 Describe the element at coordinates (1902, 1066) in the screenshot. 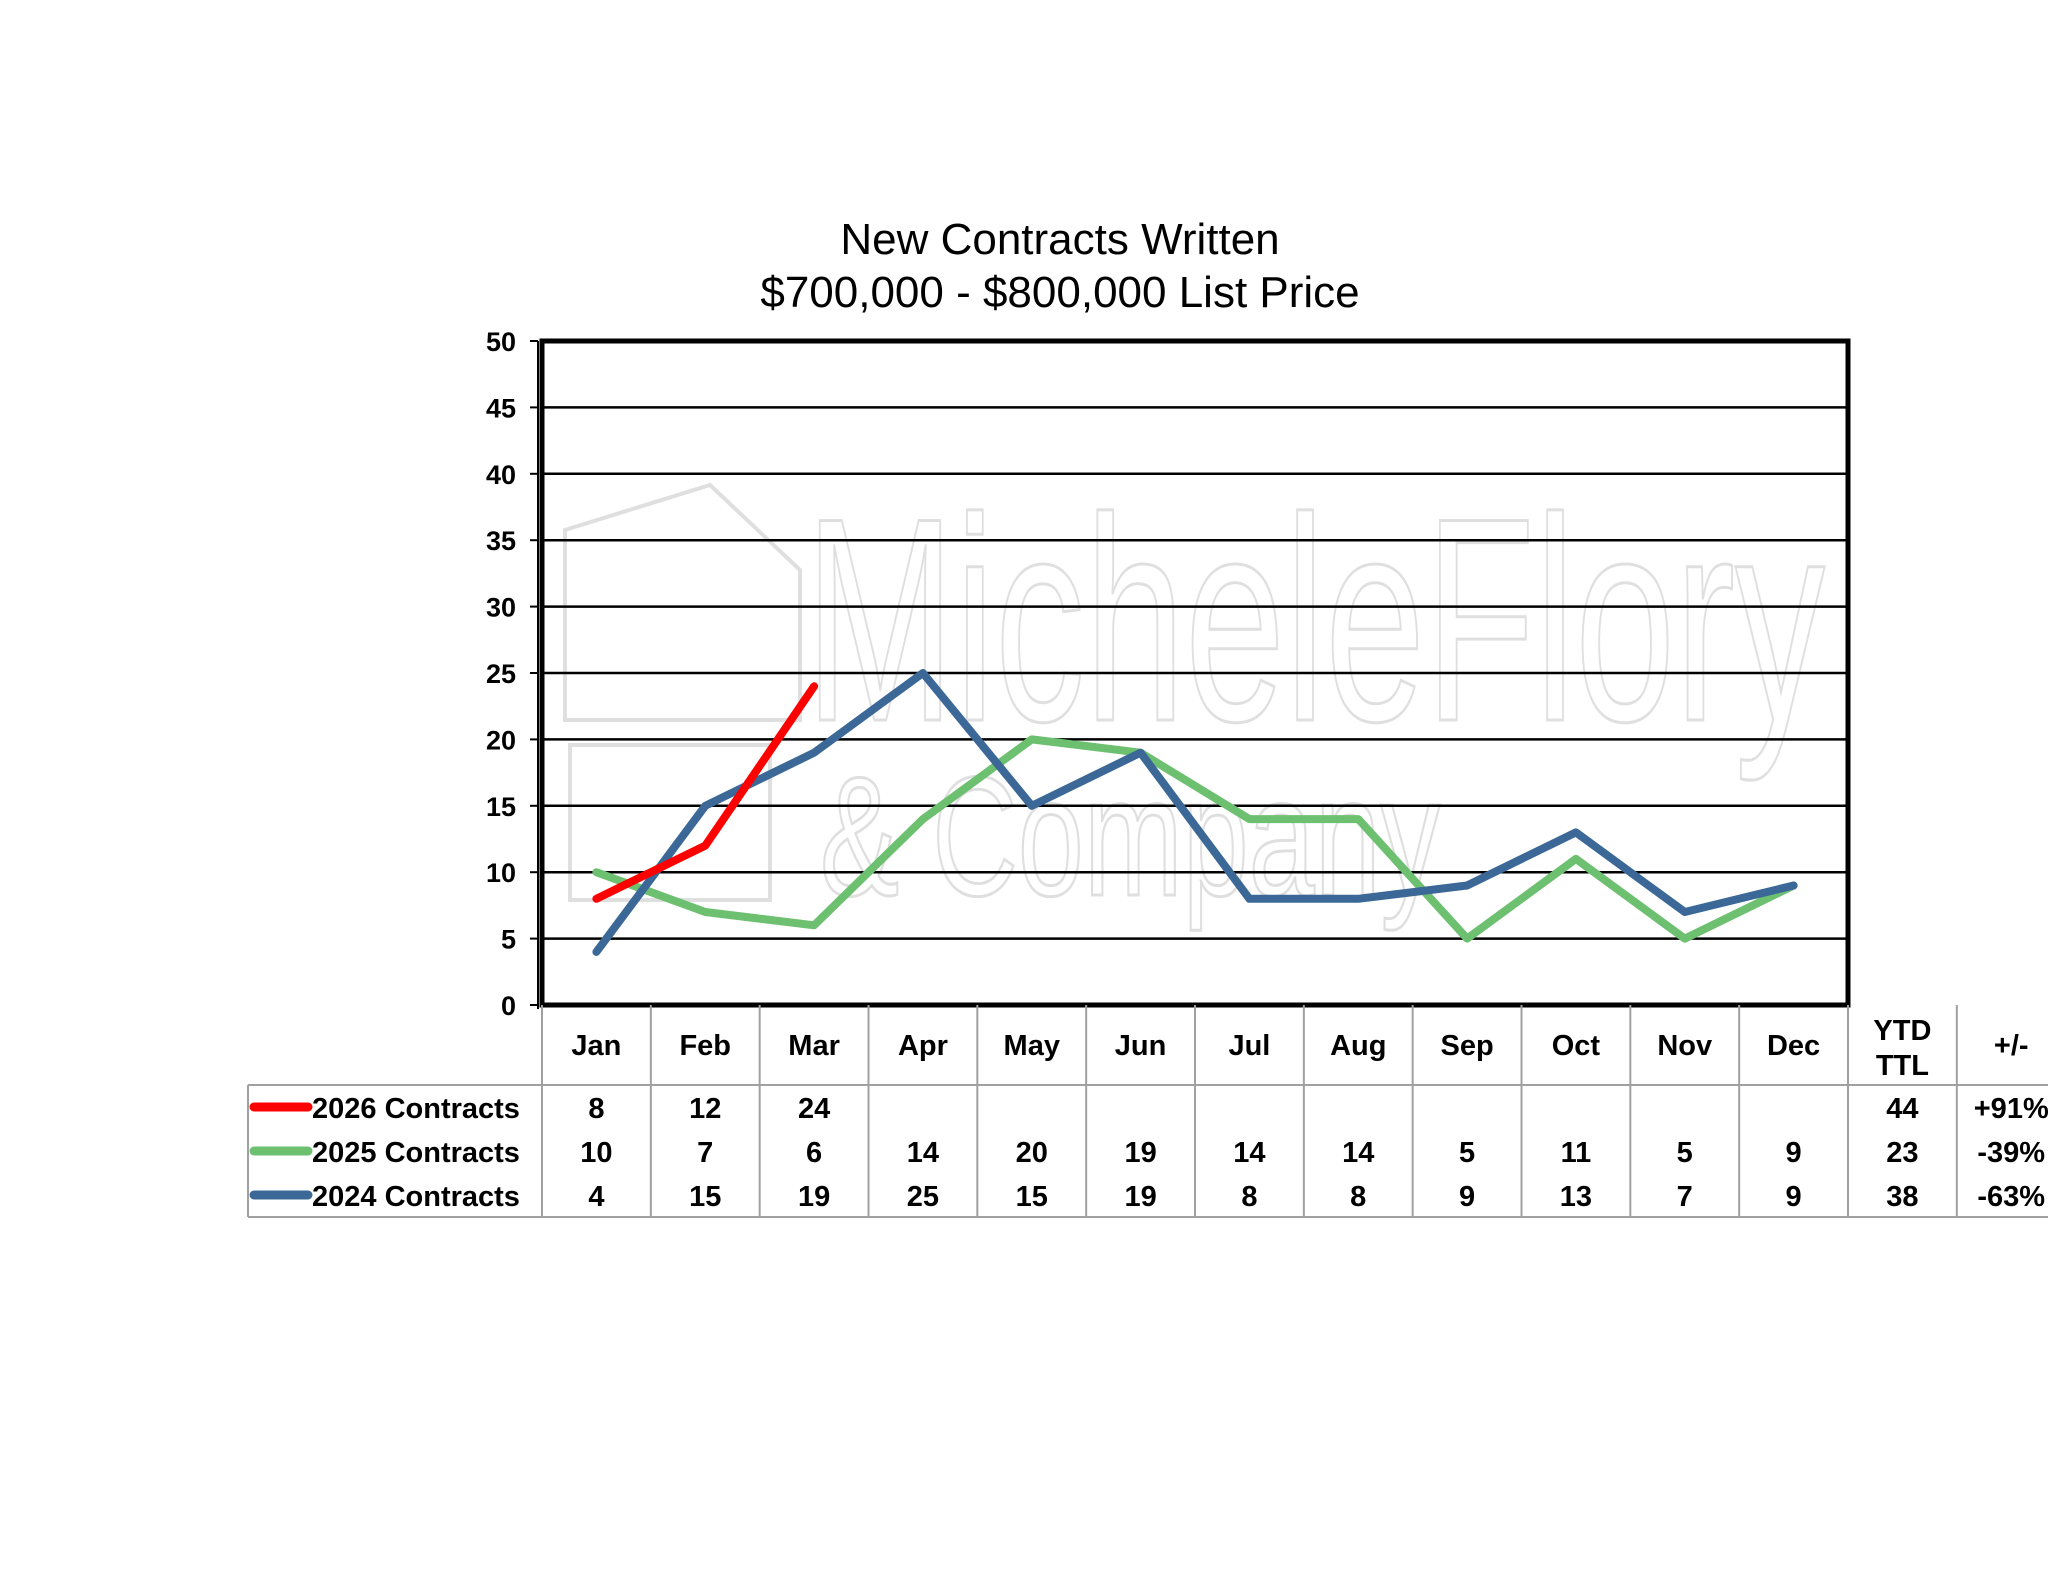

I see `table-header-ttl: TTL` at that location.